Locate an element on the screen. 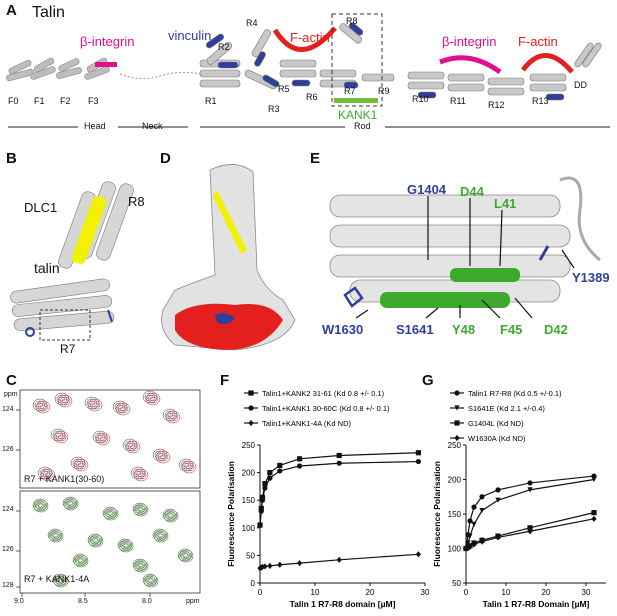 Image resolution: width=617 pixels, height=616 pixels. y-tick-label: 150 is located at coordinates (455, 514).